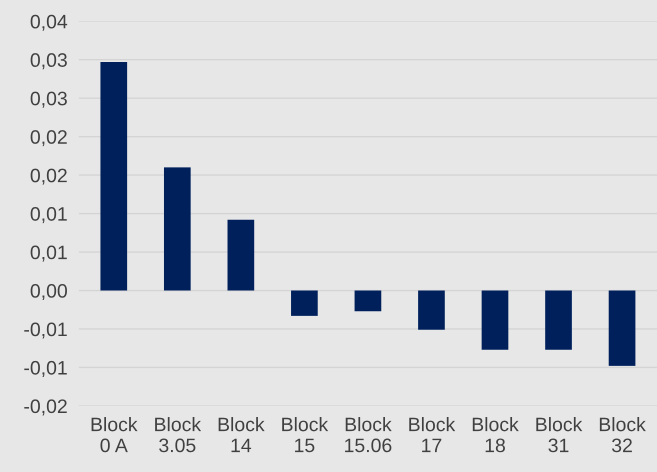 This screenshot has width=657, height=472. Describe the element at coordinates (623, 434) in the screenshot. I see `x-tick-label: Block 32` at that location.